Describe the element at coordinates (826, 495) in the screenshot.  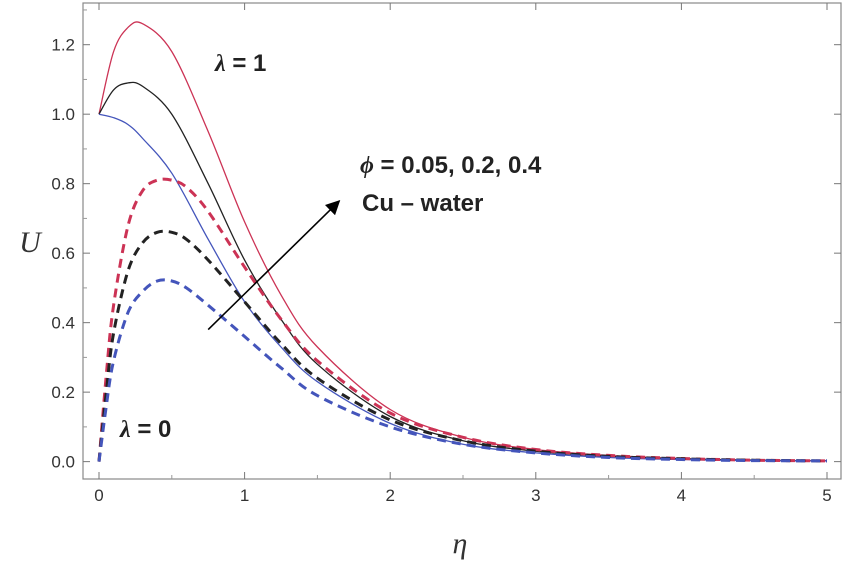
I see `x-tick-label: 5` at that location.